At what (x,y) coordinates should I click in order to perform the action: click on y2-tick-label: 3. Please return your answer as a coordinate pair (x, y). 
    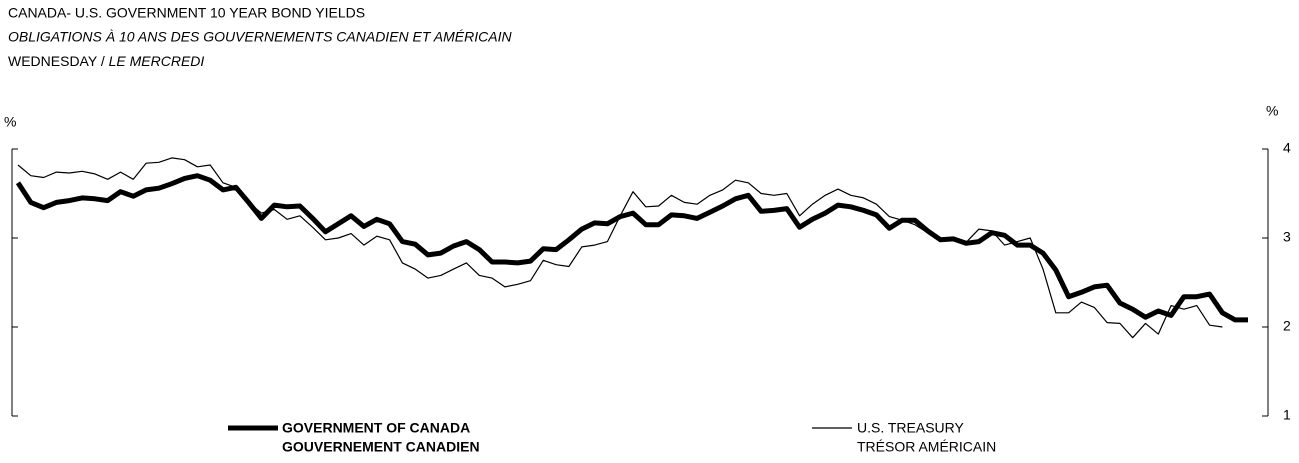
    Looking at the image, I should click on (1287, 237).